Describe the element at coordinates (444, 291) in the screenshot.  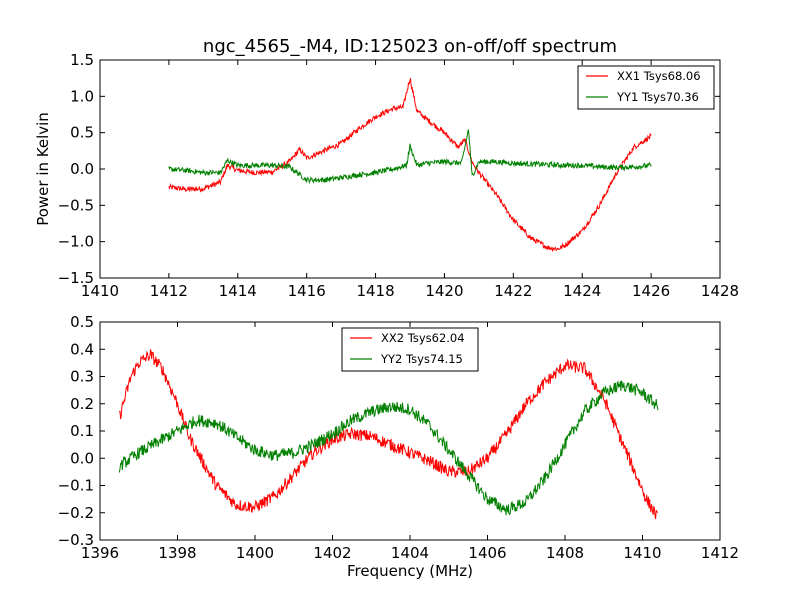
I see `top-x-tick-label: 1420` at that location.